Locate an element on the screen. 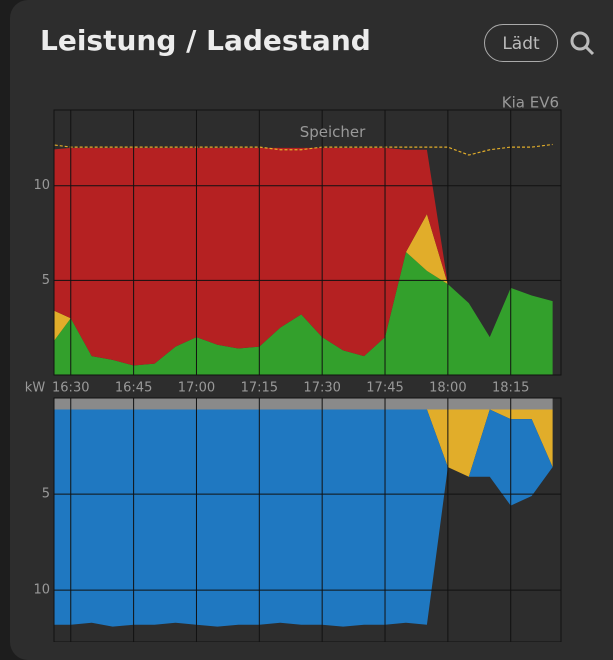 Image resolution: width=613 pixels, height=660 pixels. soc-label: Speicher is located at coordinates (333, 132).